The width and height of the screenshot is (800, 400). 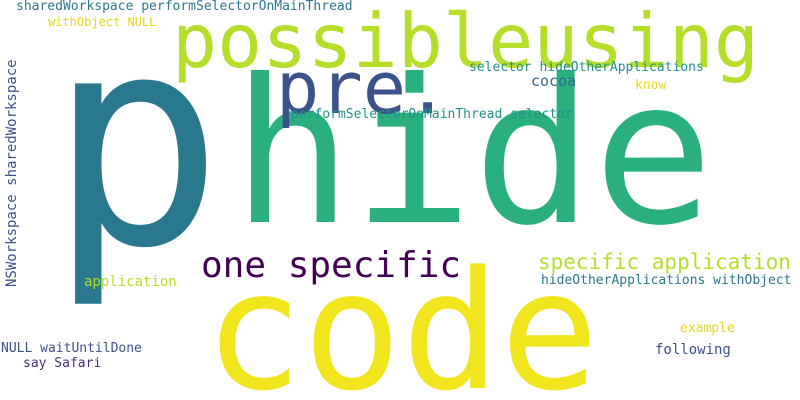 What do you see at coordinates (554, 81) in the screenshot?
I see `word-cocoa: cocoa` at bounding box center [554, 81].